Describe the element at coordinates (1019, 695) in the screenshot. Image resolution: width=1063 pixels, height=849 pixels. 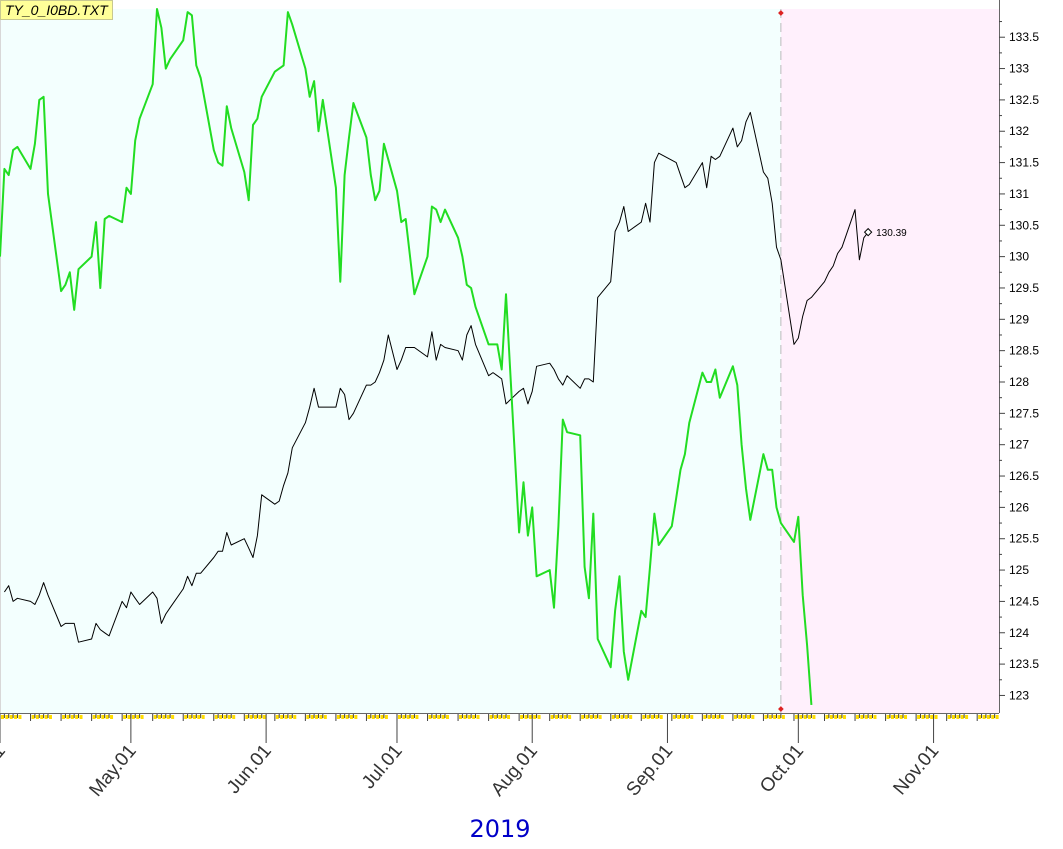
I see `y-tick-label: 123` at that location.